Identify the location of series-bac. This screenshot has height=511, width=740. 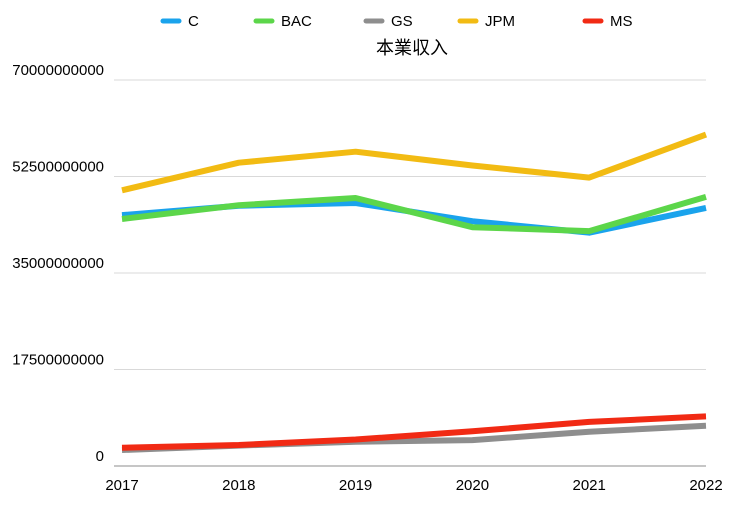
(414, 214).